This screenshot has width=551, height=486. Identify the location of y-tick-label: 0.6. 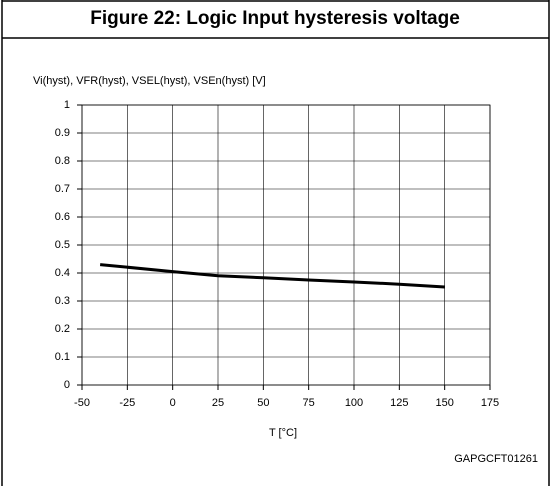
(62, 217).